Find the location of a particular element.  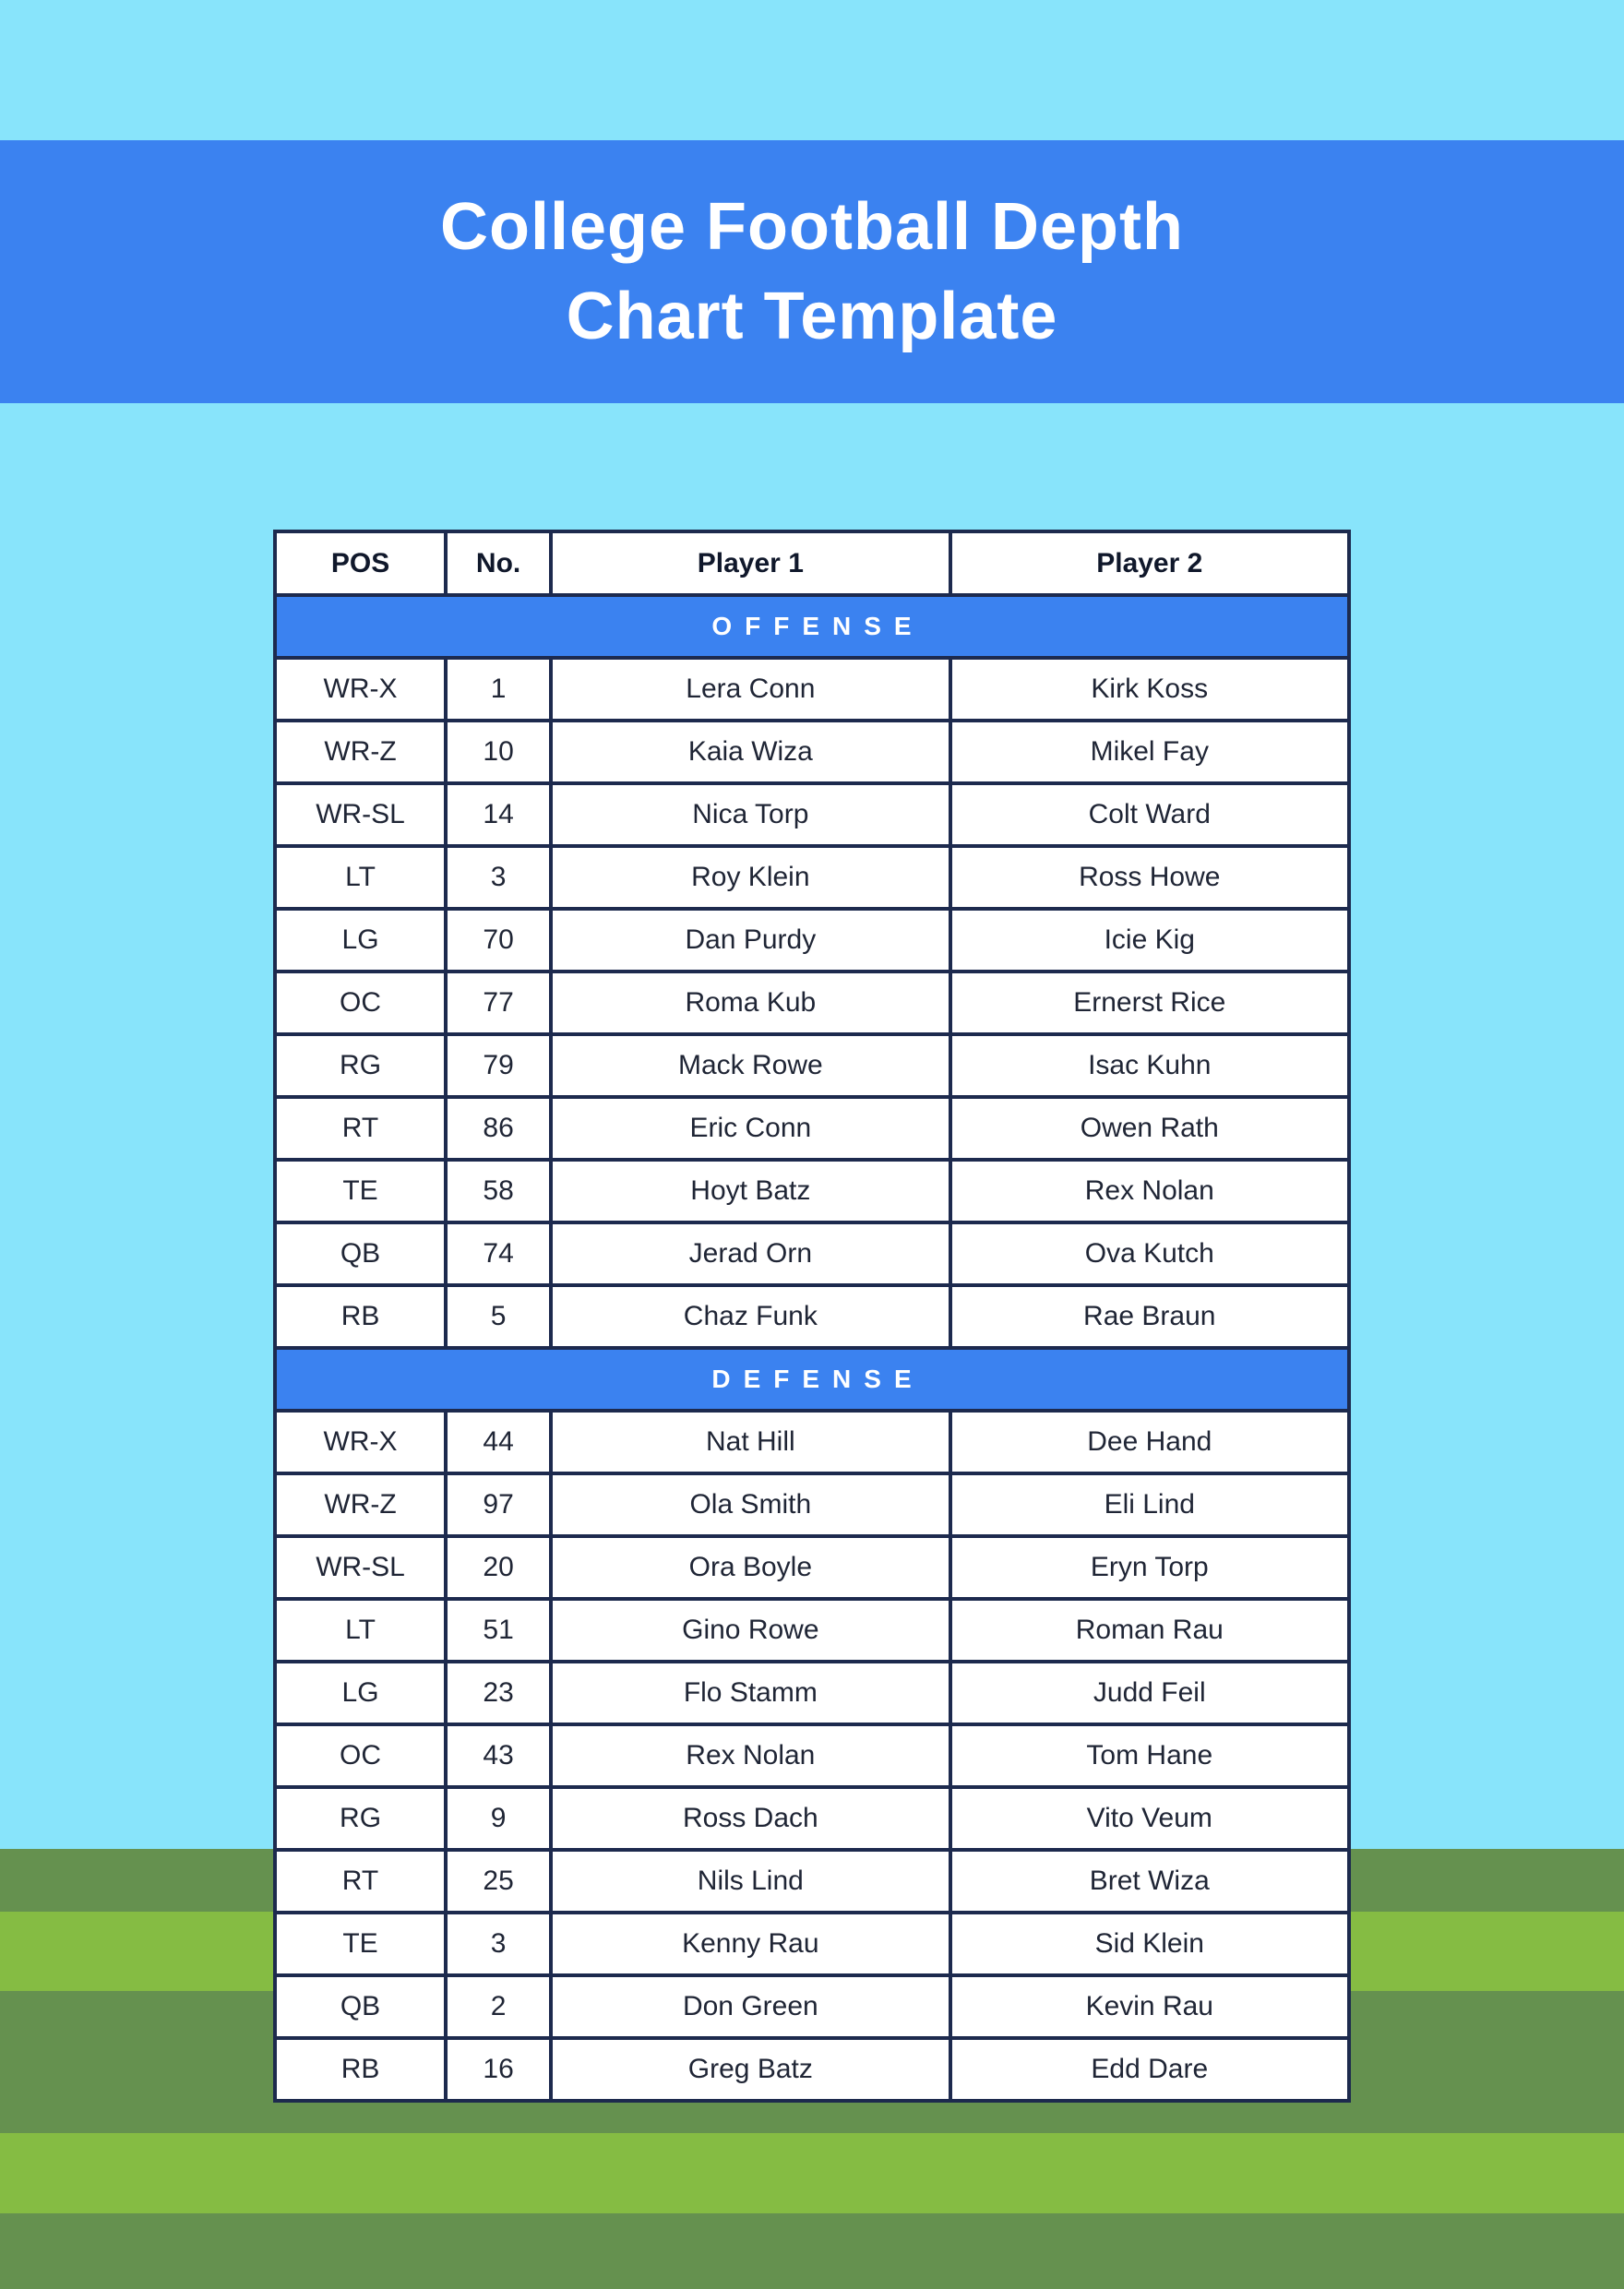

player2-cell: Vito Veum is located at coordinates (1150, 1818).